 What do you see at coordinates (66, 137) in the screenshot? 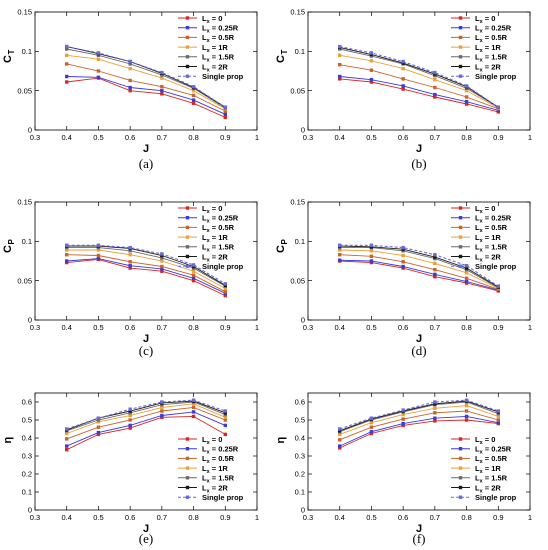
I see `x-tick-label: 0.4` at bounding box center [66, 137].